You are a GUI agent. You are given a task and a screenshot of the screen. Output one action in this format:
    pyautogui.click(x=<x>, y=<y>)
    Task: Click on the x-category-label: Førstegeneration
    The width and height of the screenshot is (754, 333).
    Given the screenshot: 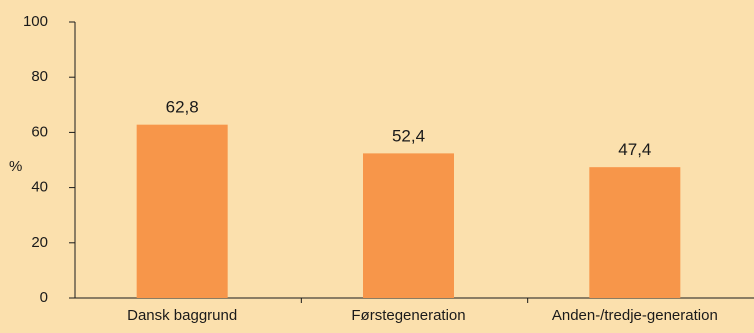 What is the action you would take?
    pyautogui.click(x=408, y=315)
    